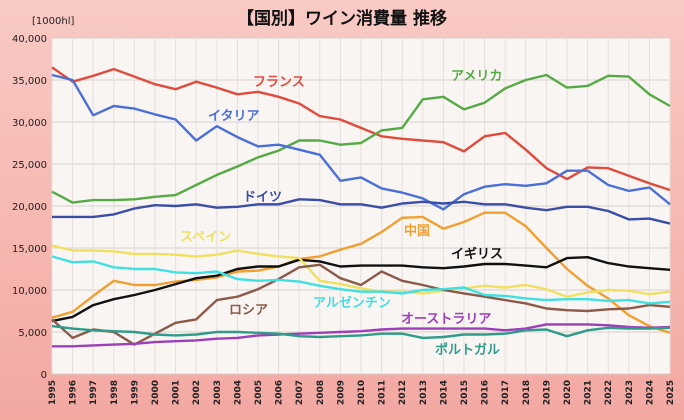 The height and width of the screenshot is (420, 684). What do you see at coordinates (44, 375) in the screenshot?
I see `y-tick-label: 0` at bounding box center [44, 375].